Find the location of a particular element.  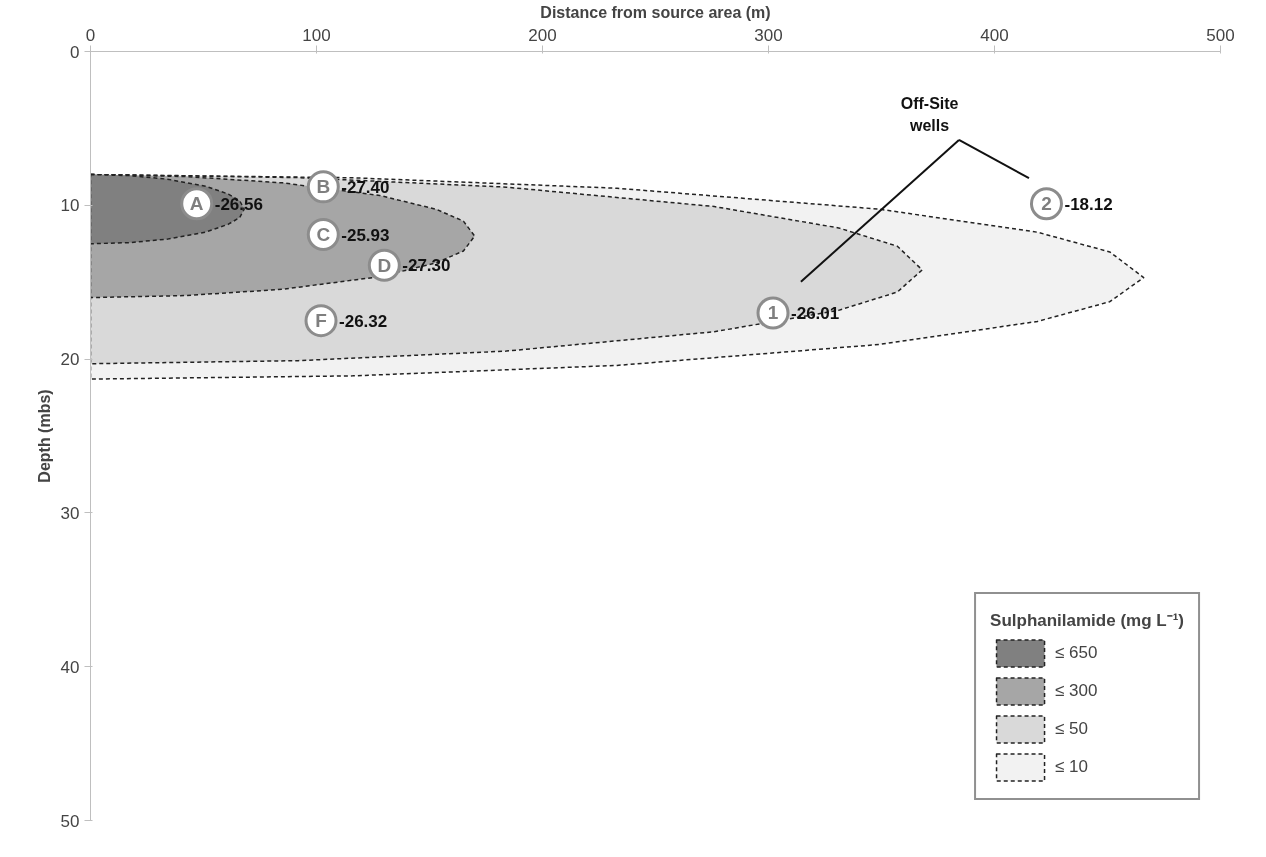

y-tick-label: 10 is located at coordinates (70, 206).